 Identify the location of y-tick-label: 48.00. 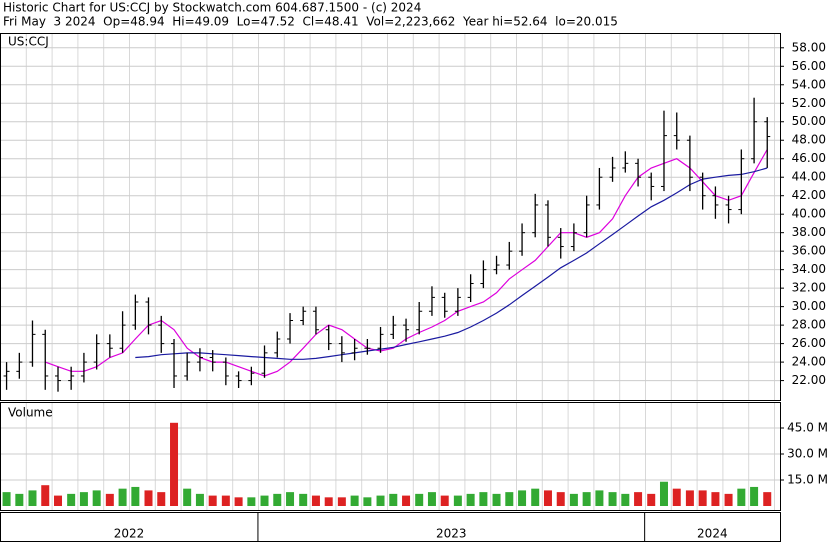
(809, 140).